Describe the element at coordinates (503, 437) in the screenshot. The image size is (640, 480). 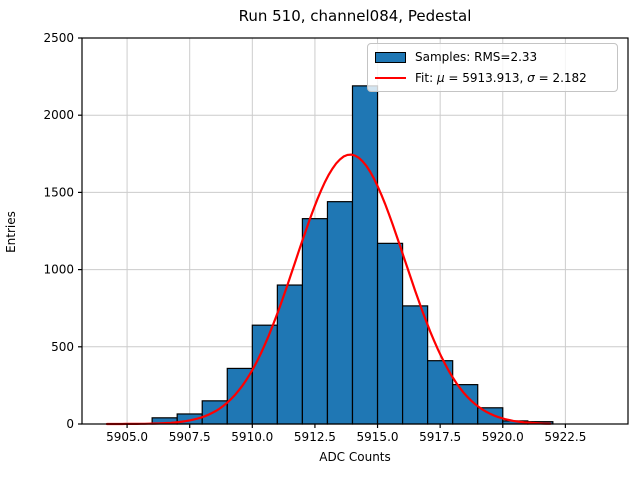
I see `x-tick-label: 5920.0` at that location.